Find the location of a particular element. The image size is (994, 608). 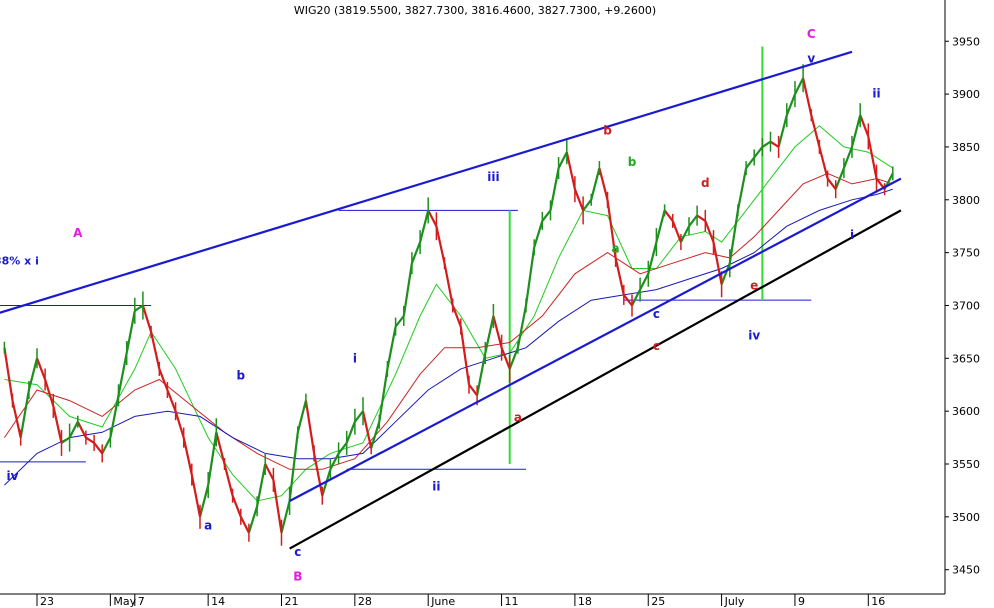

wave-label-6: B is located at coordinates (297, 576).